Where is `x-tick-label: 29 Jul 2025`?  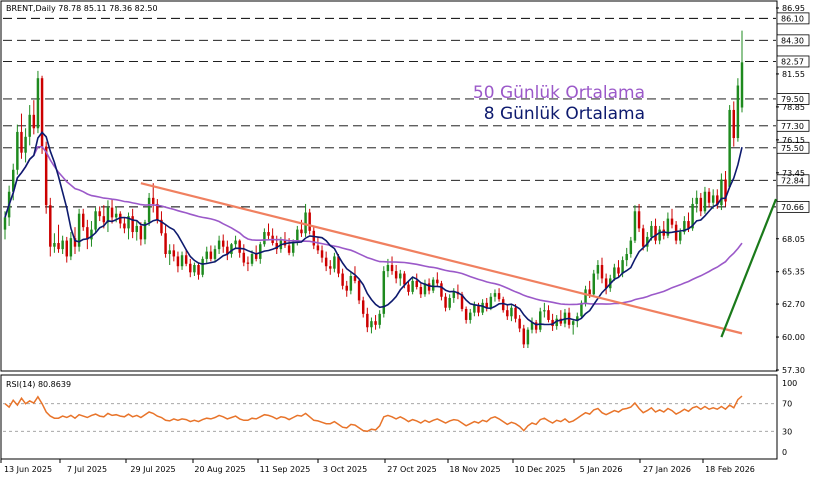
x-tick-label: 29 Jul 2025 is located at coordinates (152, 469).